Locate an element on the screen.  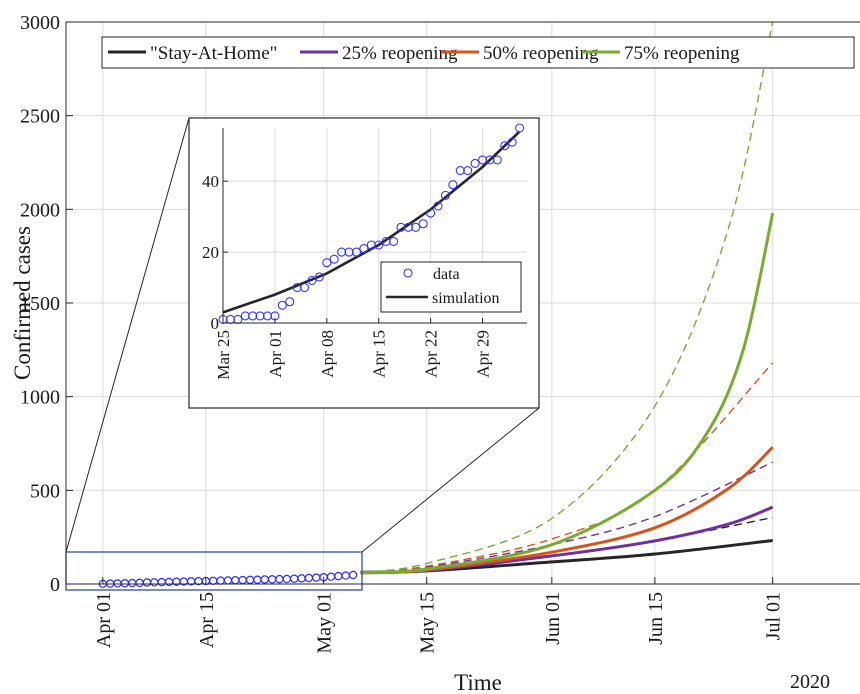
connector-line-right is located at coordinates (450, 480).